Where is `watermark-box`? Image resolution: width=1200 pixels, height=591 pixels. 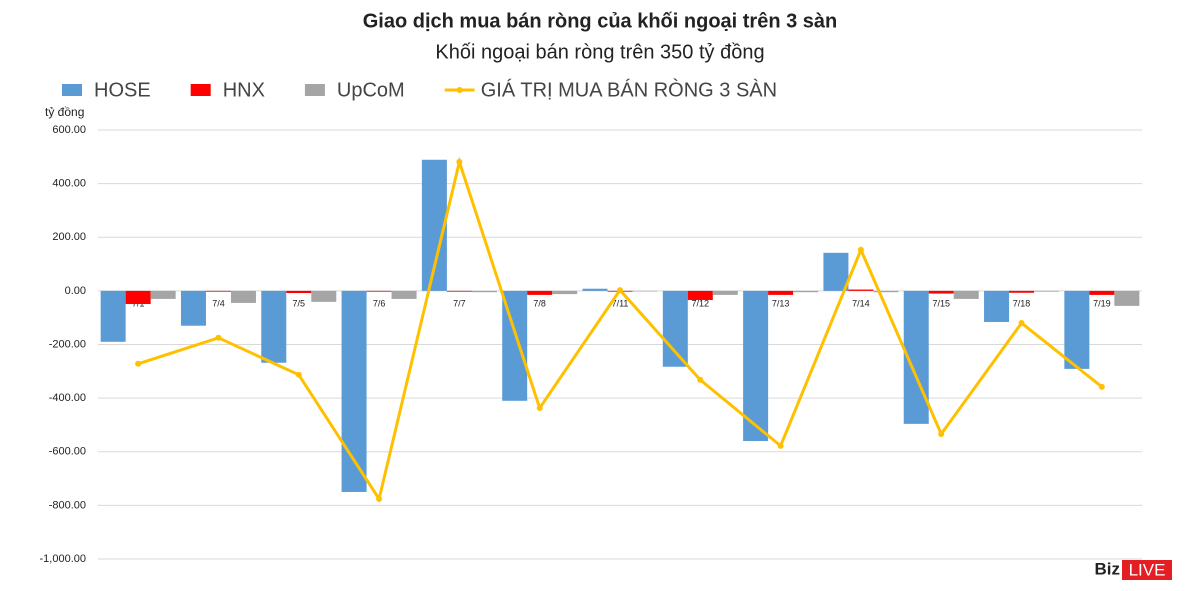
watermark-box is located at coordinates (1147, 570).